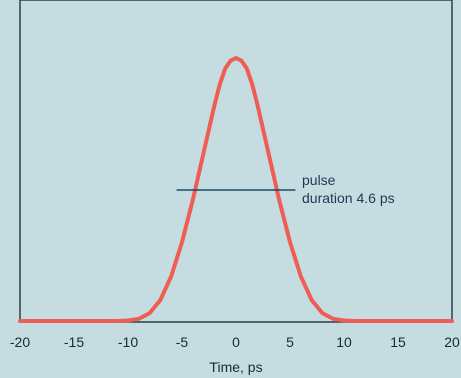 The width and height of the screenshot is (461, 378). I want to click on x-tick-labels: -20 -15 -10 -5 0 5 10 15 20, so click(235, 342).